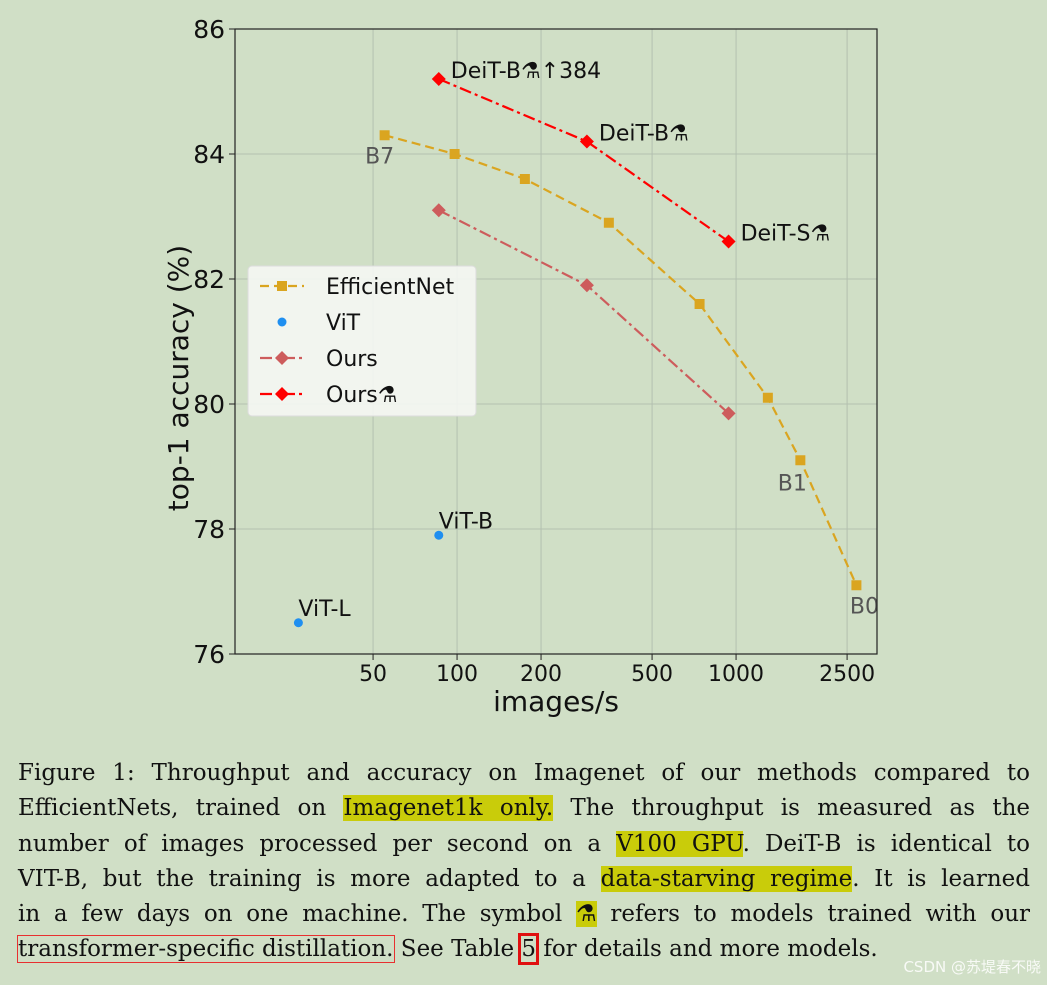 The width and height of the screenshot is (1047, 985). Describe the element at coordinates (972, 967) in the screenshot. I see `watermark: CSDN @苏堤春不晓` at that location.